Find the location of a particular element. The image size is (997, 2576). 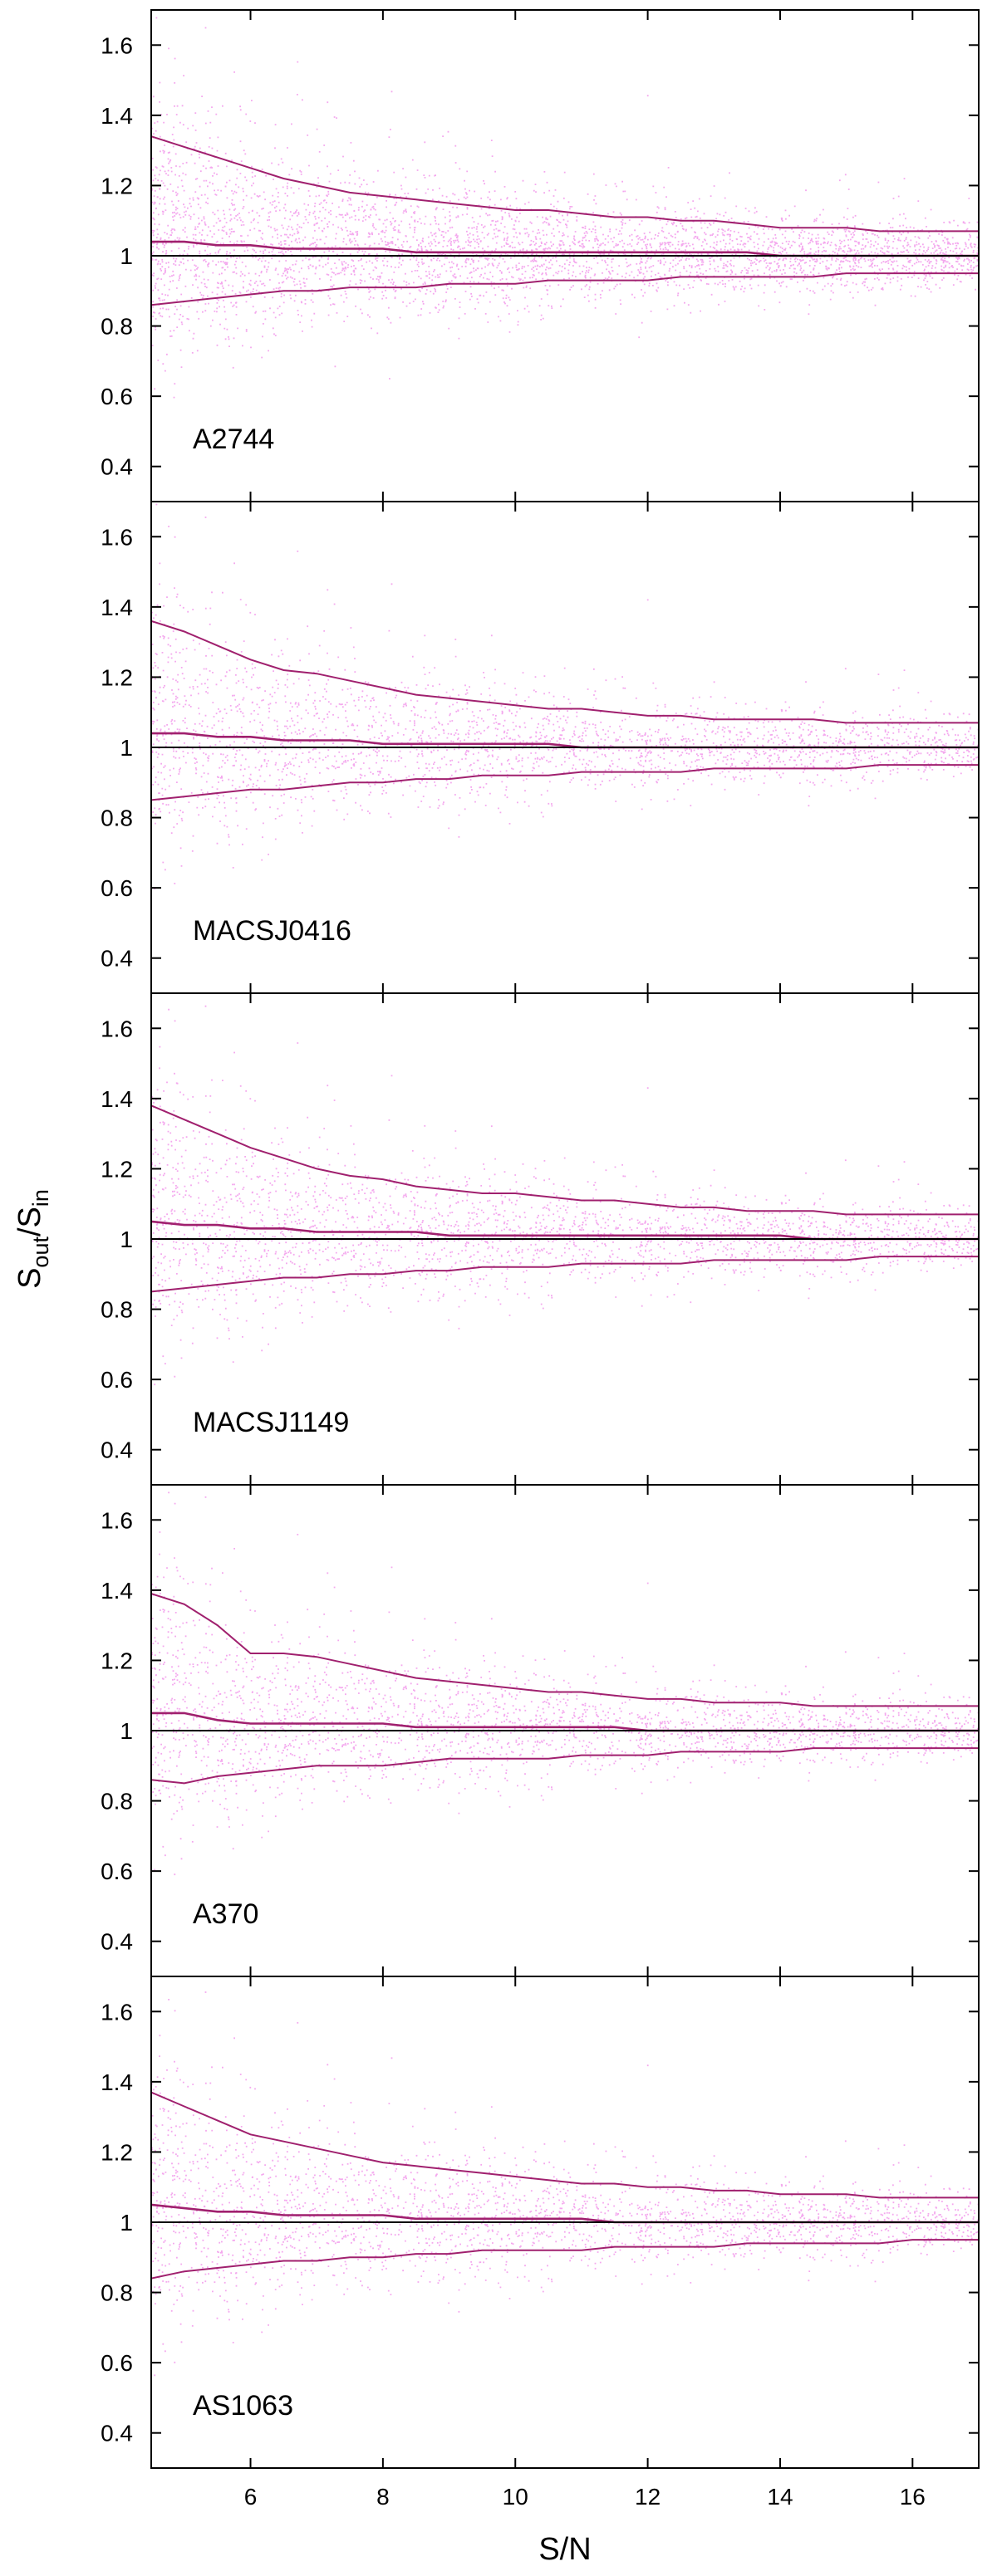

scatter-points-a2744 is located at coordinates (565, 208).